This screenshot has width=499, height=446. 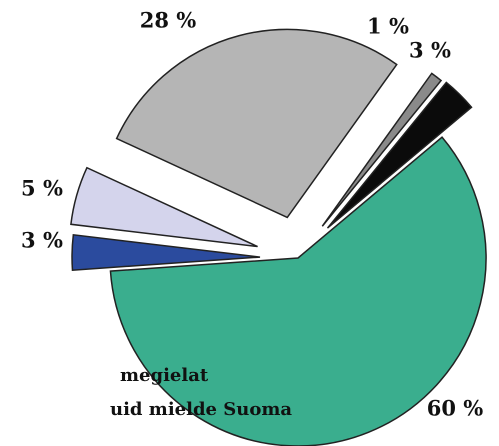 I want to click on caption-line: uid mielde Suoma, so click(x=201, y=409).